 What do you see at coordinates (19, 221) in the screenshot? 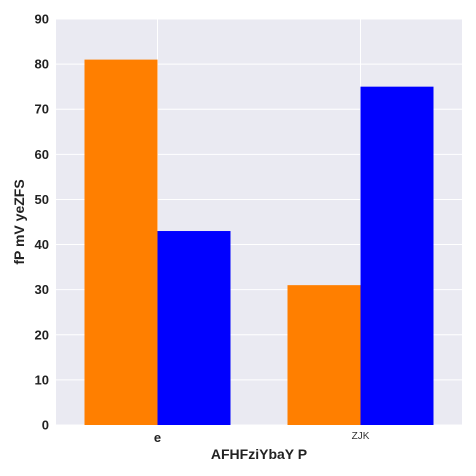
I see `y-axis-label: fP mV yeZFS` at bounding box center [19, 221].